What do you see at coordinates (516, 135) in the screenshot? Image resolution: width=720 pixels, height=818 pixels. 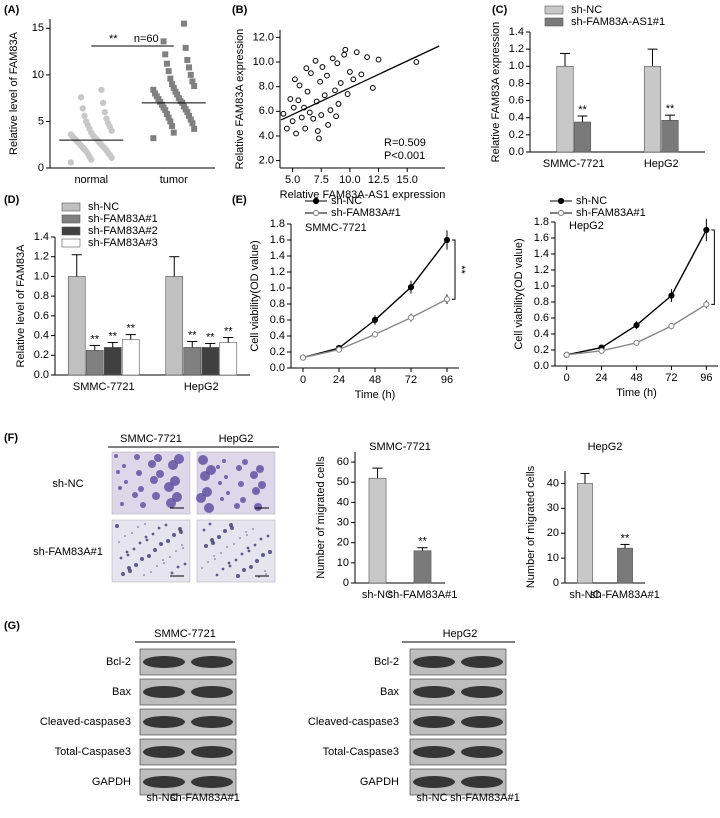 I see `y-tick-label: 0.2` at bounding box center [516, 135].